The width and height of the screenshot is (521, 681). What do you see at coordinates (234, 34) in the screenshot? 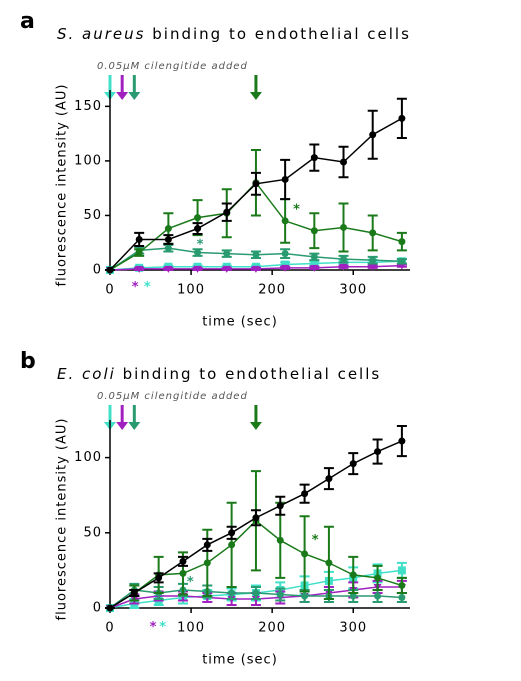
I see `chart-title: S. aureus binding to endothelial cells` at bounding box center [234, 34].